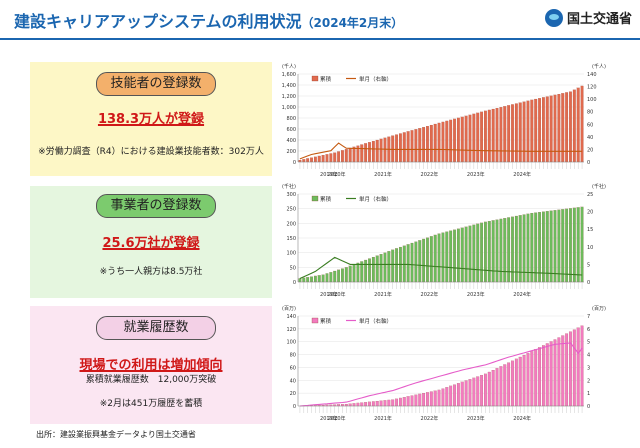 The image size is (640, 448). Describe the element at coordinates (293, 268) in the screenshot. I see `y-tick-left: 50` at that location.